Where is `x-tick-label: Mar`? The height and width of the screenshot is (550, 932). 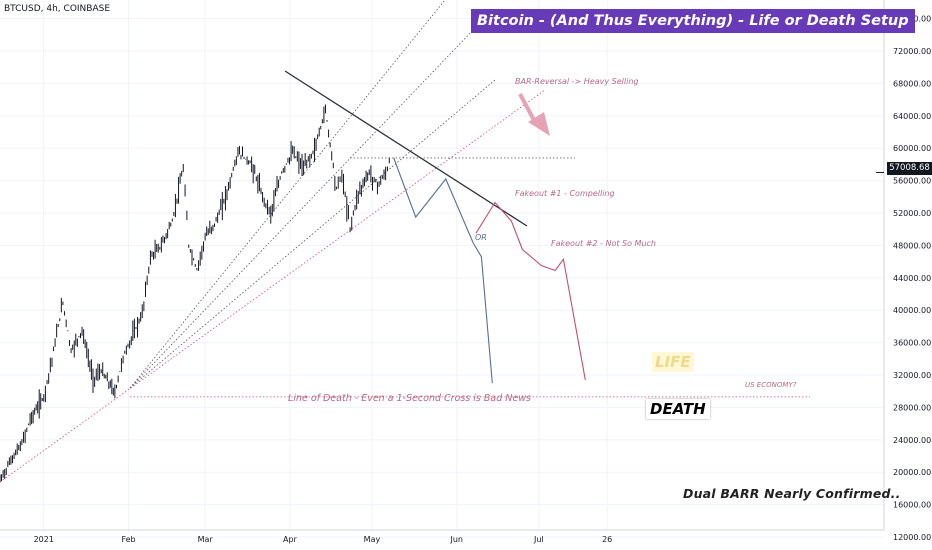 x-tick-label: Mar is located at coordinates (206, 539).